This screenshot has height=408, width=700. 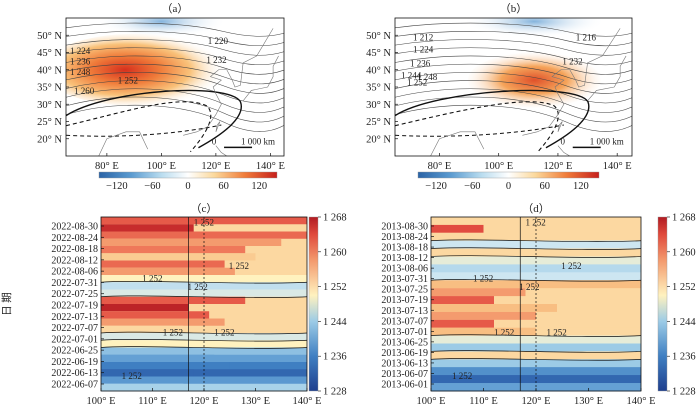 I want to click on contour-label: 1 236, so click(x=420, y=63).